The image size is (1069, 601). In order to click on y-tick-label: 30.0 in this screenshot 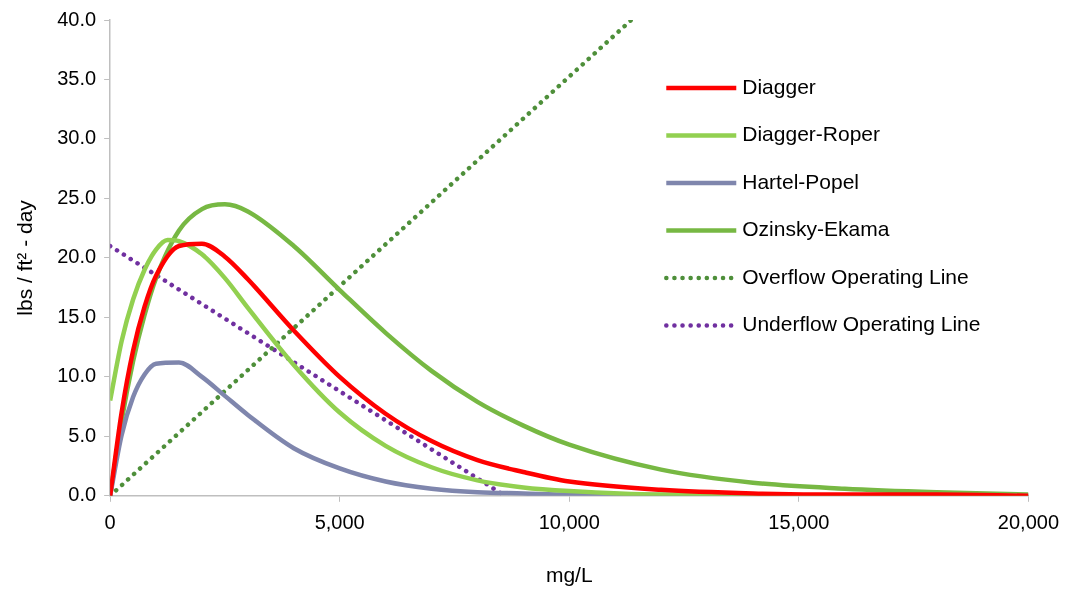, I will do `click(77, 137)`.